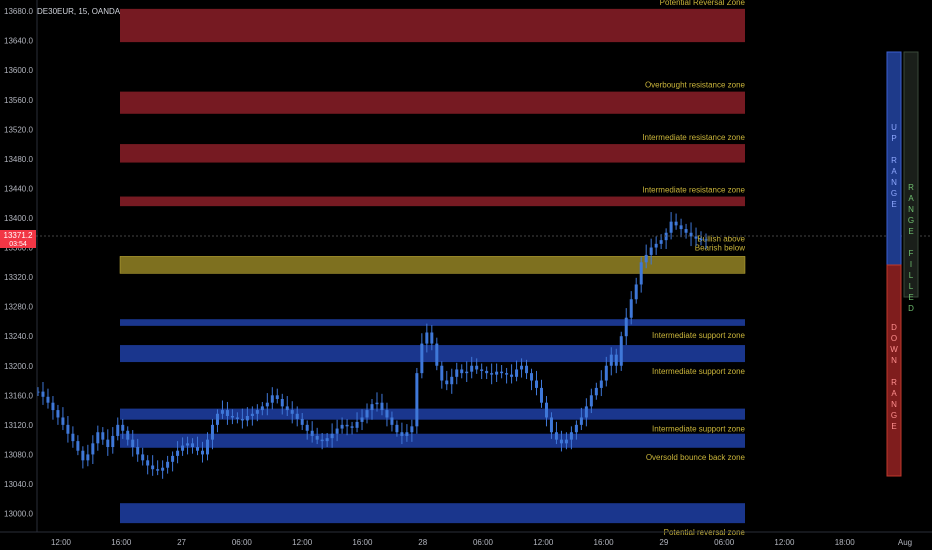 This screenshot has height=550, width=932. Describe the element at coordinates (911, 174) in the screenshot. I see `range-filled-box` at that location.